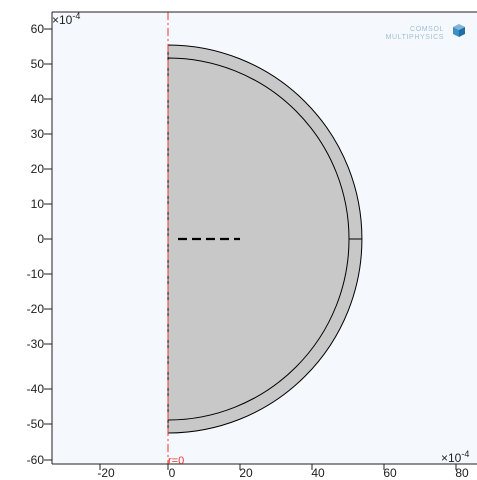  Describe the element at coordinates (66, 19) in the screenshot. I see `y-axis-exponent: ×10⁻⁴` at that location.